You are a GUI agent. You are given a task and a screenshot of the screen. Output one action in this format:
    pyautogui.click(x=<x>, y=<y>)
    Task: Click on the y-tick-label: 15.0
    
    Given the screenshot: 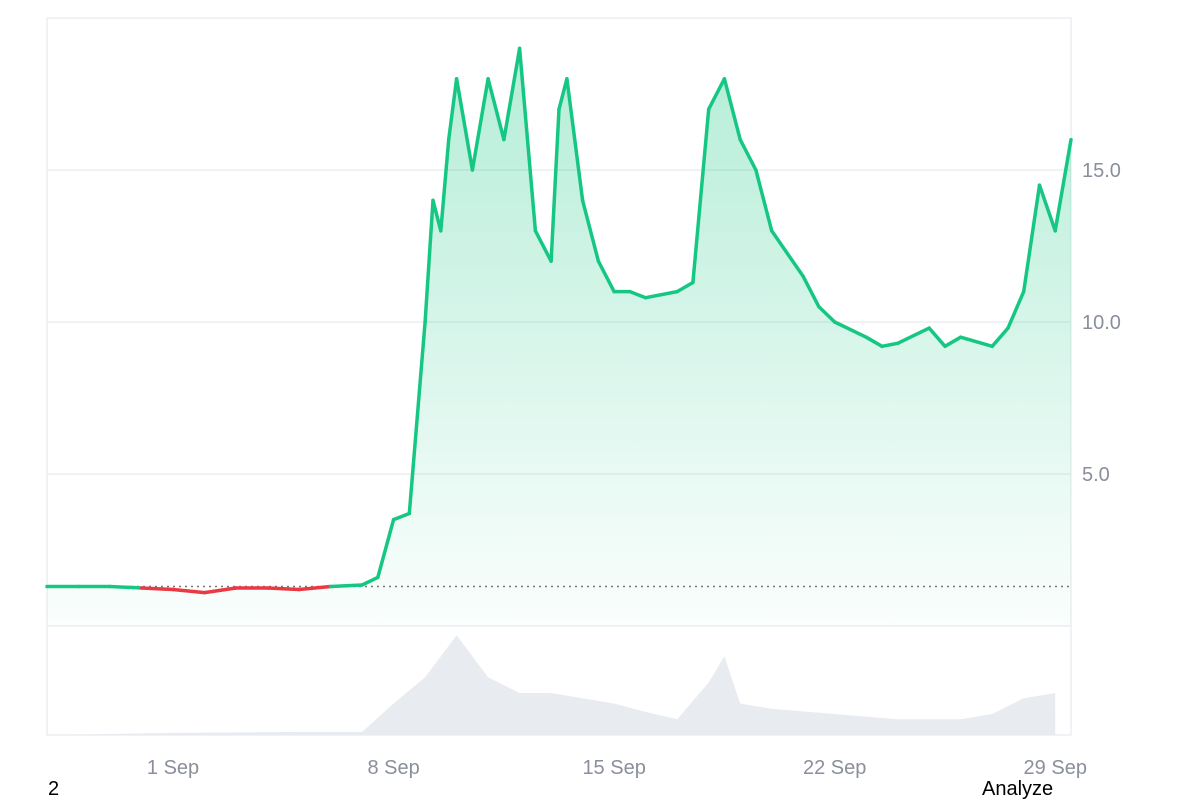 What is the action you would take?
    pyautogui.click(x=1101, y=171)
    